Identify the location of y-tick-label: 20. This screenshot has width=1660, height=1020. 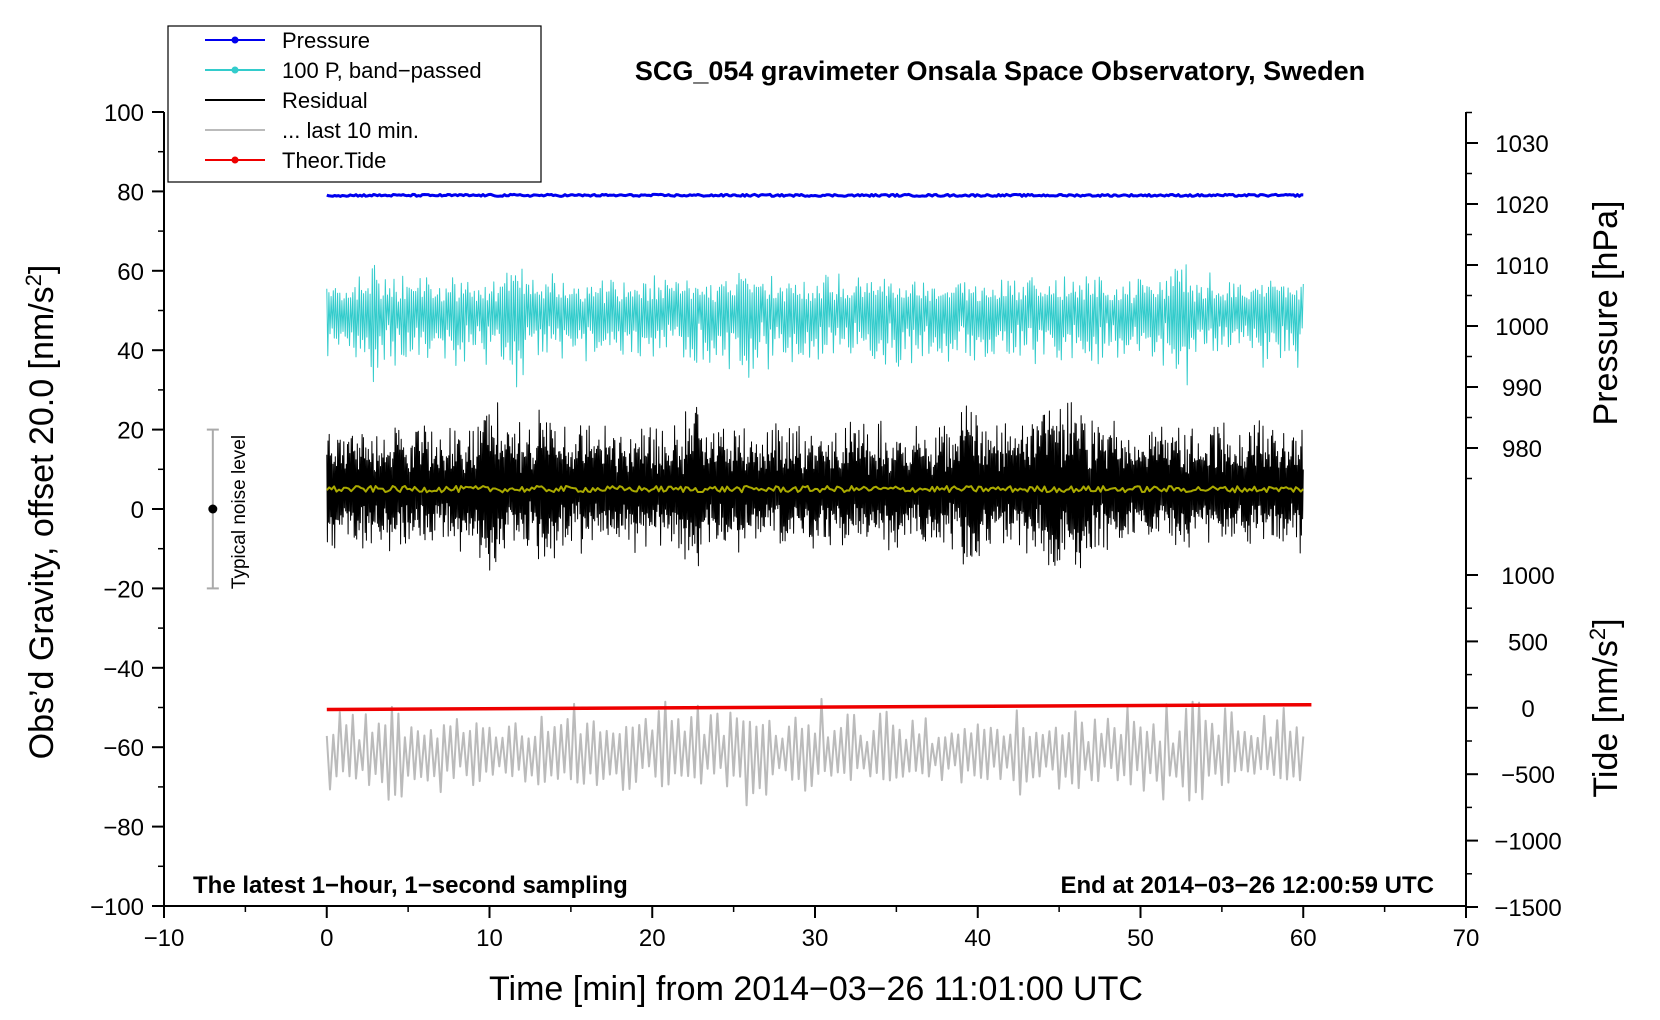
(130, 431).